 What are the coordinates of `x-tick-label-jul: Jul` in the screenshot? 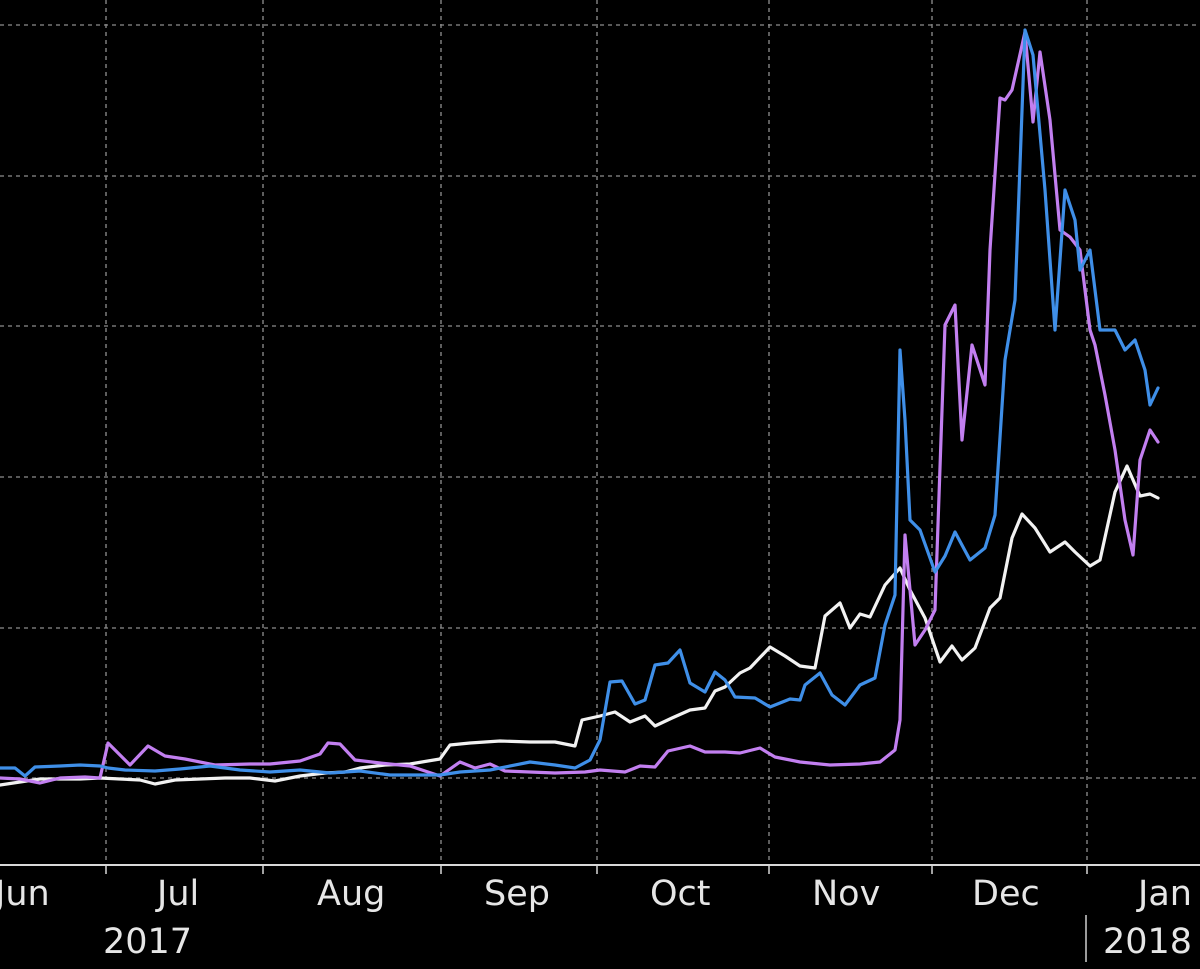 It's located at (177, 894).